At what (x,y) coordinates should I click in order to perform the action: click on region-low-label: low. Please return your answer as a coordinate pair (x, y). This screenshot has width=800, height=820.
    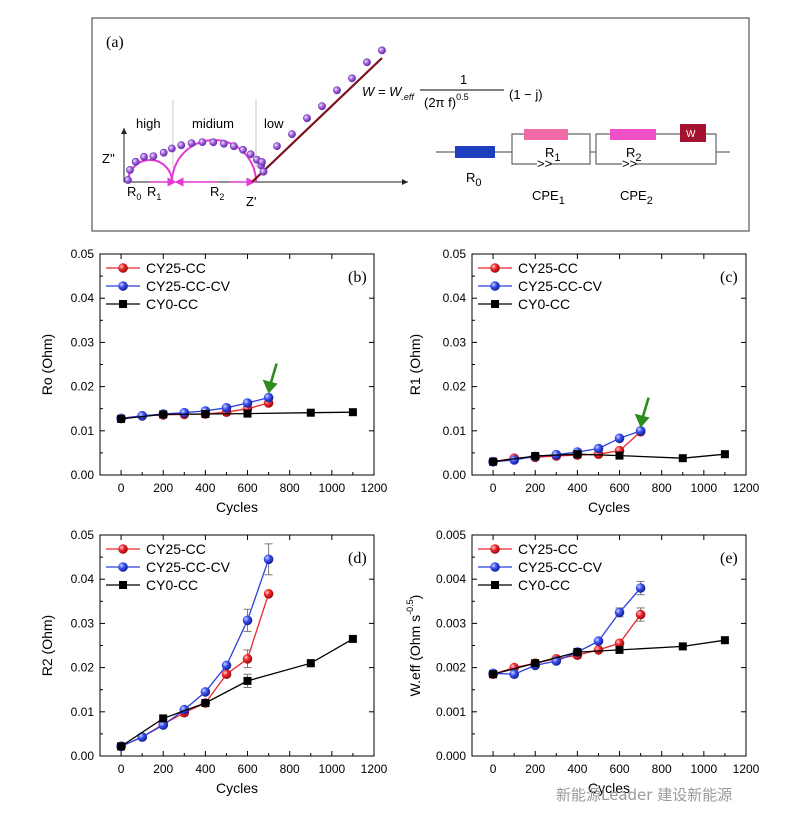
    Looking at the image, I should click on (274, 123).